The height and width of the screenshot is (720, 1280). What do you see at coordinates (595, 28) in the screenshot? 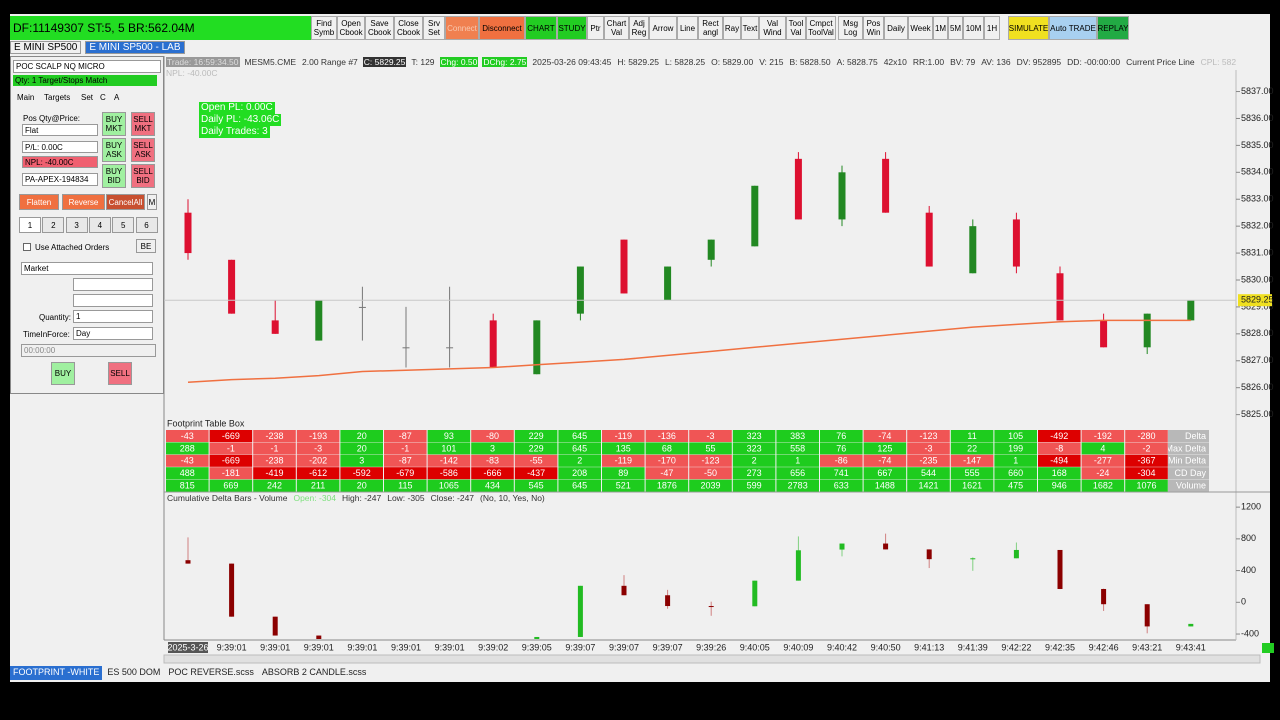
I see `toolbar-button: Ptr` at bounding box center [595, 28].